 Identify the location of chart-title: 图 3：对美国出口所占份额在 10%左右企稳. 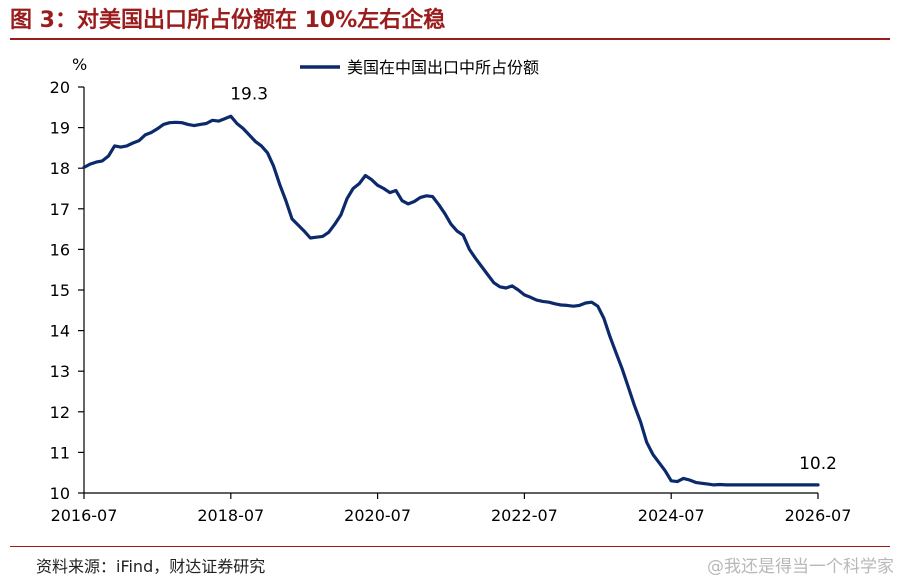
(228, 20).